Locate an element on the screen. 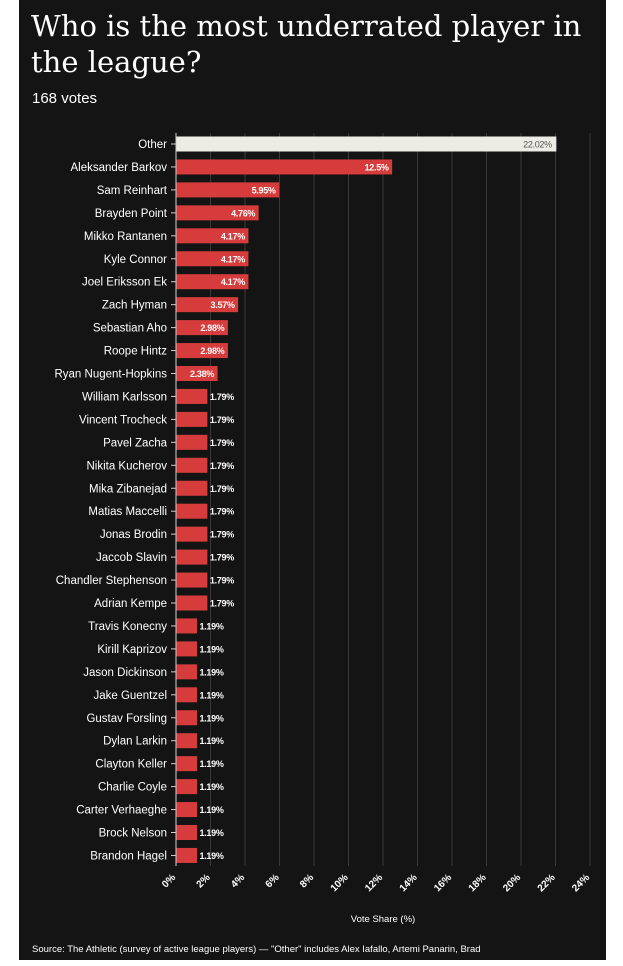 Image resolution: width=623 pixels, height=966 pixels. category-label: Clayton Keller is located at coordinates (131, 765).